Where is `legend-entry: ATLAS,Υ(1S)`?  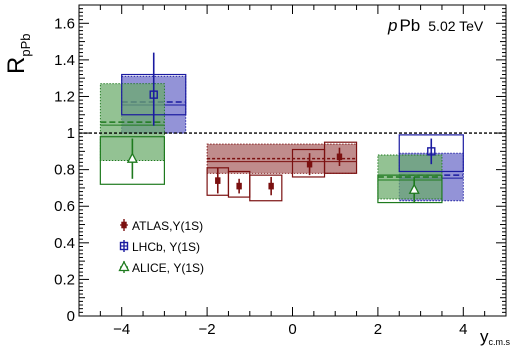
legend-entry: ATLAS,Υ(1S) is located at coordinates (167, 226).